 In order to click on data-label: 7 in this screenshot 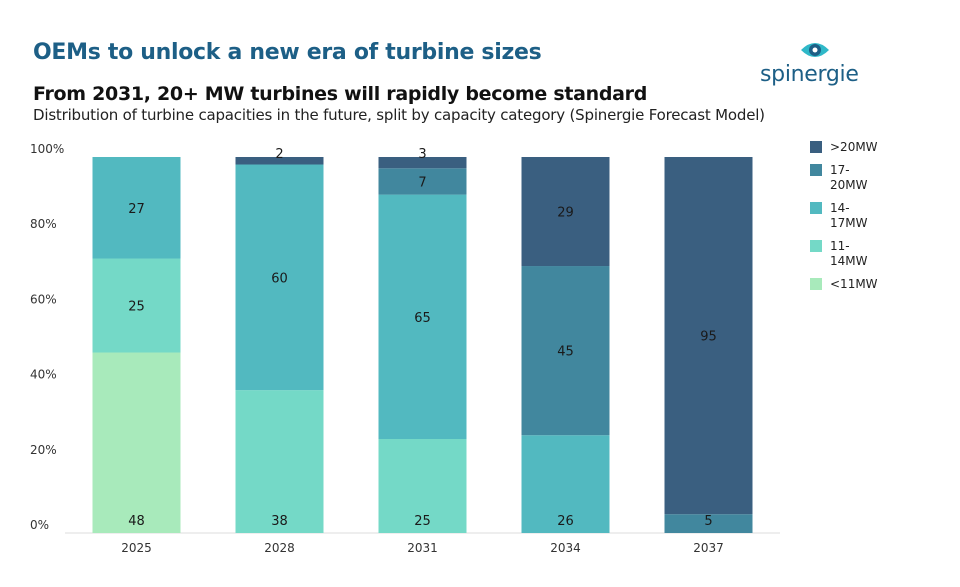, I will do `click(422, 182)`.